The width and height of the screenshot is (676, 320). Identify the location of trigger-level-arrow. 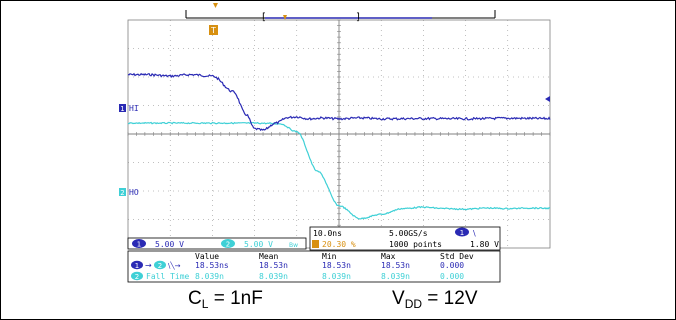
(547, 99).